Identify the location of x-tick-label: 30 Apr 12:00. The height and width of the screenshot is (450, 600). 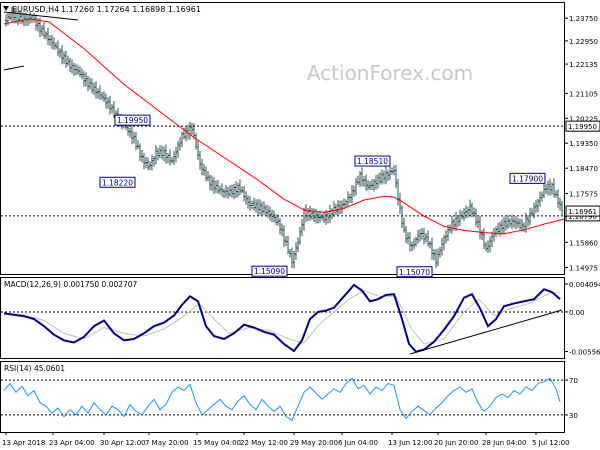
(123, 443).